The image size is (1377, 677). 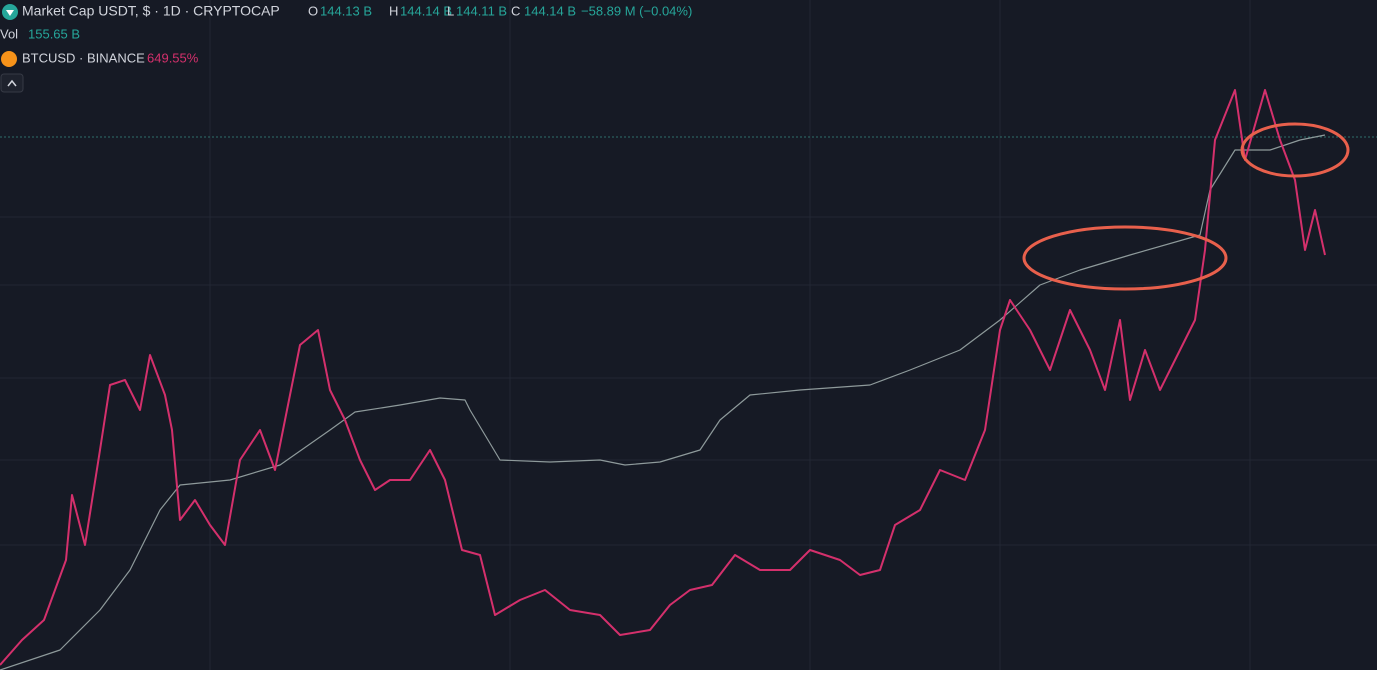 I want to click on change-value: −58.89 M (−0.04%), so click(x=636, y=10).